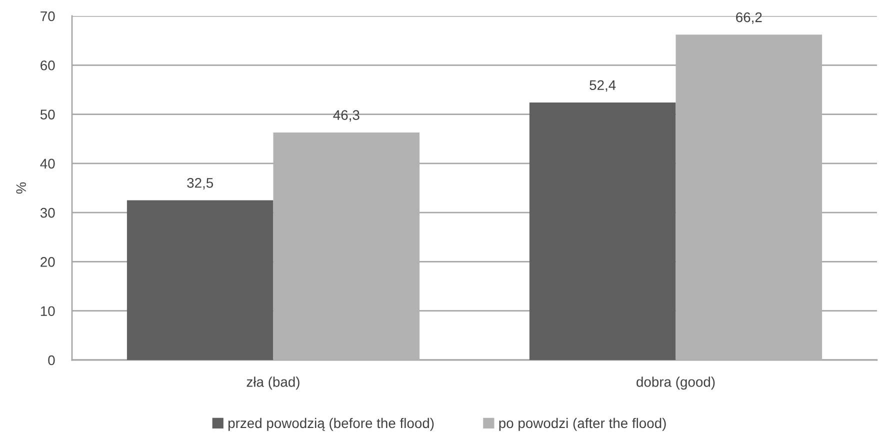 This screenshot has height=442, width=879. Describe the element at coordinates (47, 163) in the screenshot. I see `y-tick-label: 40` at that location.